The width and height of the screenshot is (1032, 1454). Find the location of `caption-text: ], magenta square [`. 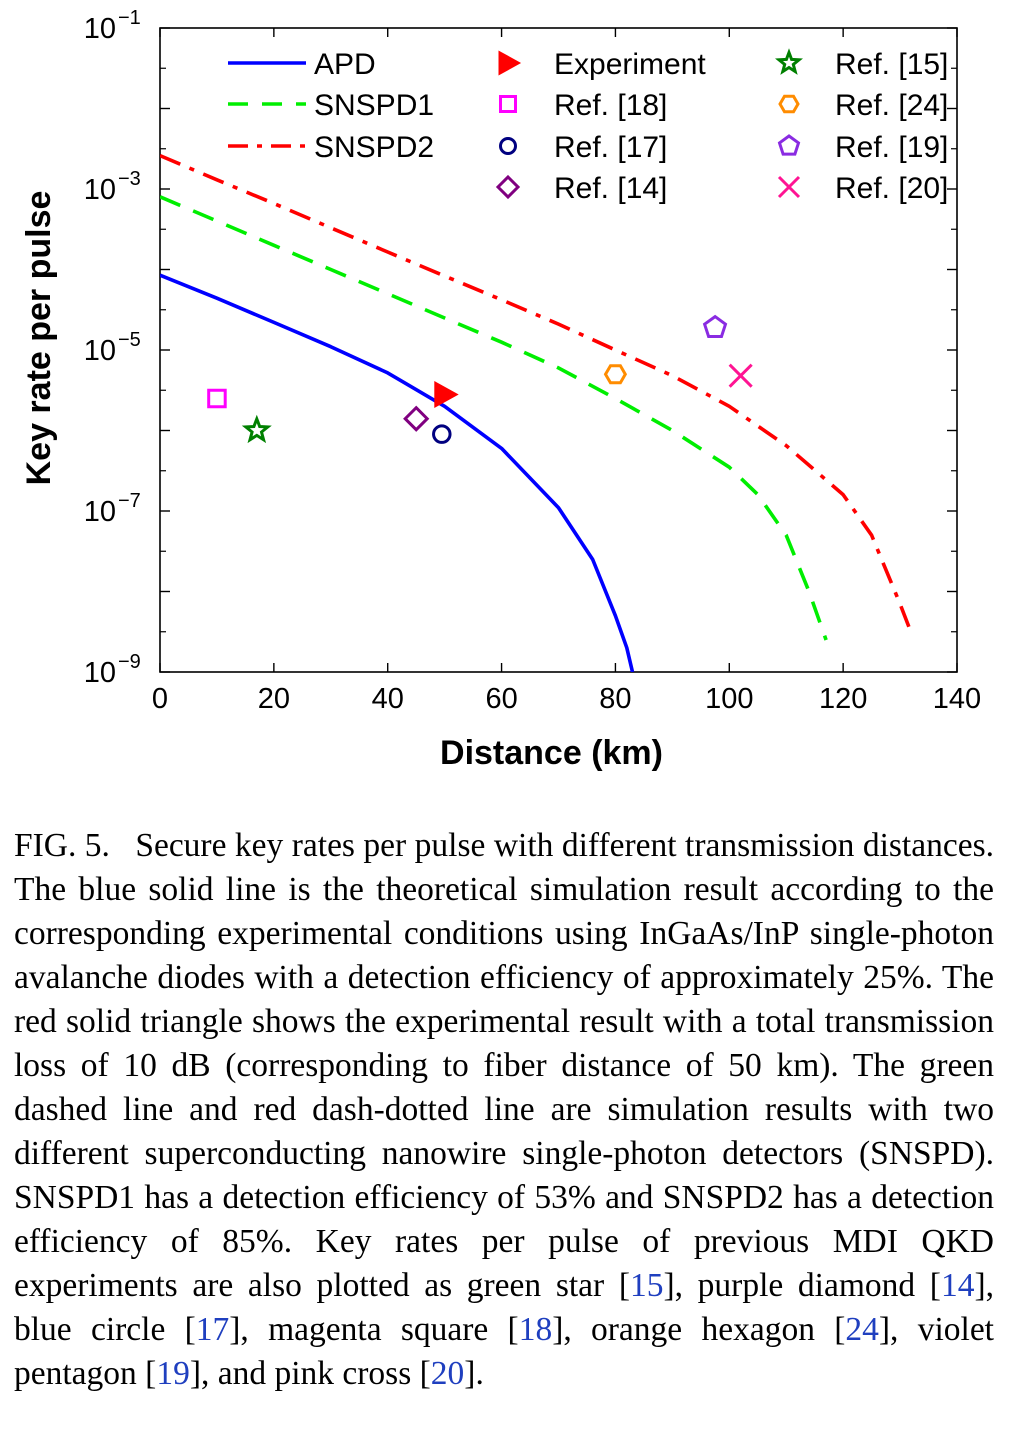

caption-text: ], magenta square [ is located at coordinates (374, 1329).